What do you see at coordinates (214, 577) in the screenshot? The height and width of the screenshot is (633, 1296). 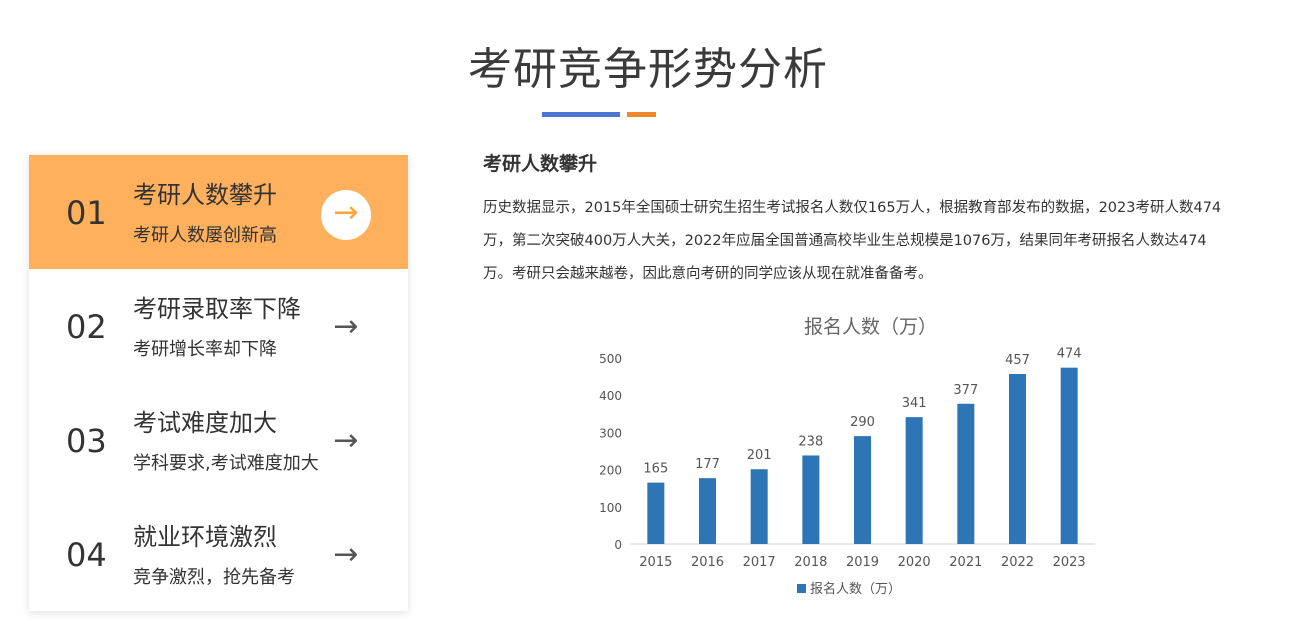 I see `menu-item-subtitle: 竞争激烈，抢先备考` at bounding box center [214, 577].